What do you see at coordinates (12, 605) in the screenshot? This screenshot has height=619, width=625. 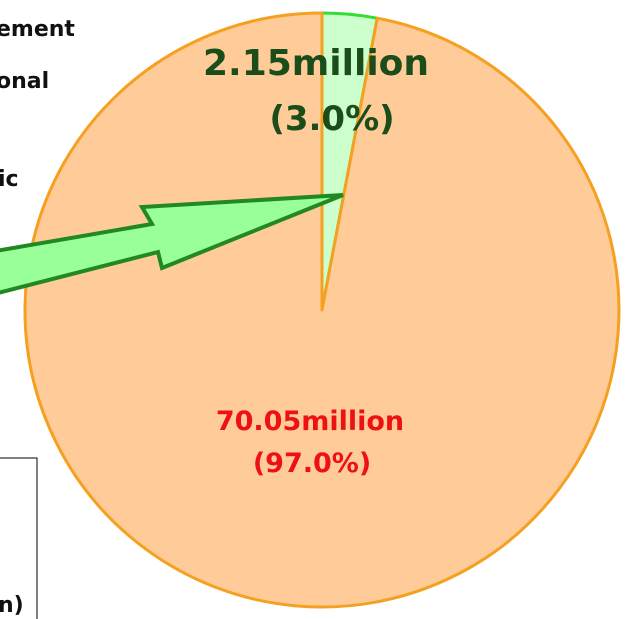 I see `annotation: n)` at bounding box center [12, 605].